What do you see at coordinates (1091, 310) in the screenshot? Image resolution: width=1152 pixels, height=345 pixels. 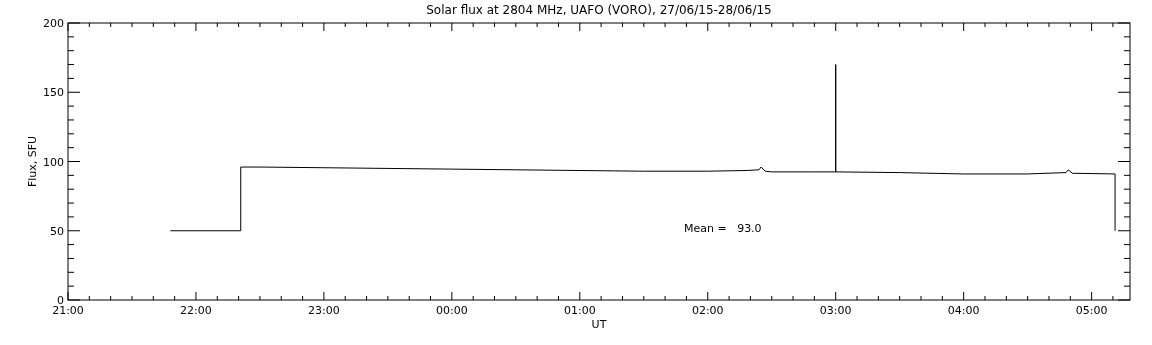 I see `x-tick-label: 05:00` at bounding box center [1091, 310].